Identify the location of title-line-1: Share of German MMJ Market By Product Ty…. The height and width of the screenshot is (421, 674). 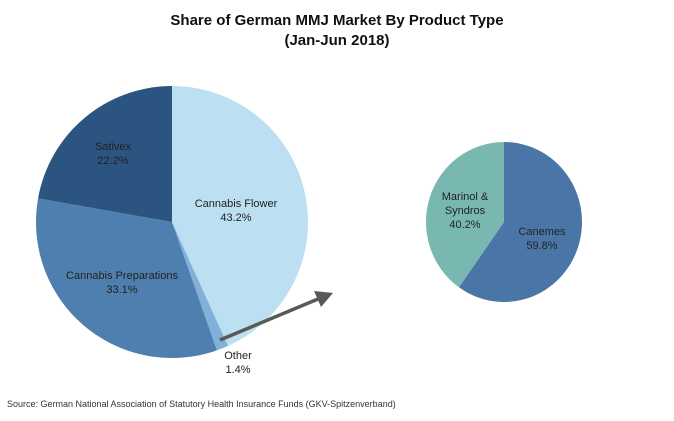
(337, 20).